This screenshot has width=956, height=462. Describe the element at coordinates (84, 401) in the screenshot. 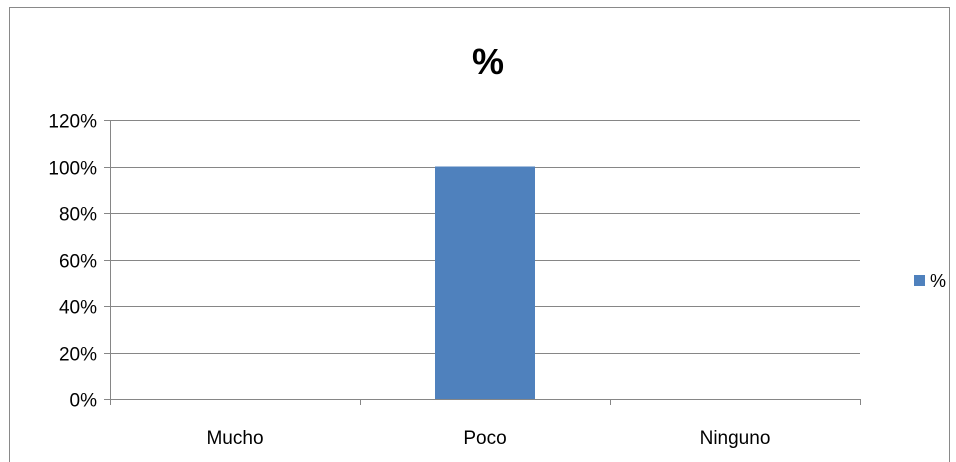

I see `y-tick-label: 0%` at that location.